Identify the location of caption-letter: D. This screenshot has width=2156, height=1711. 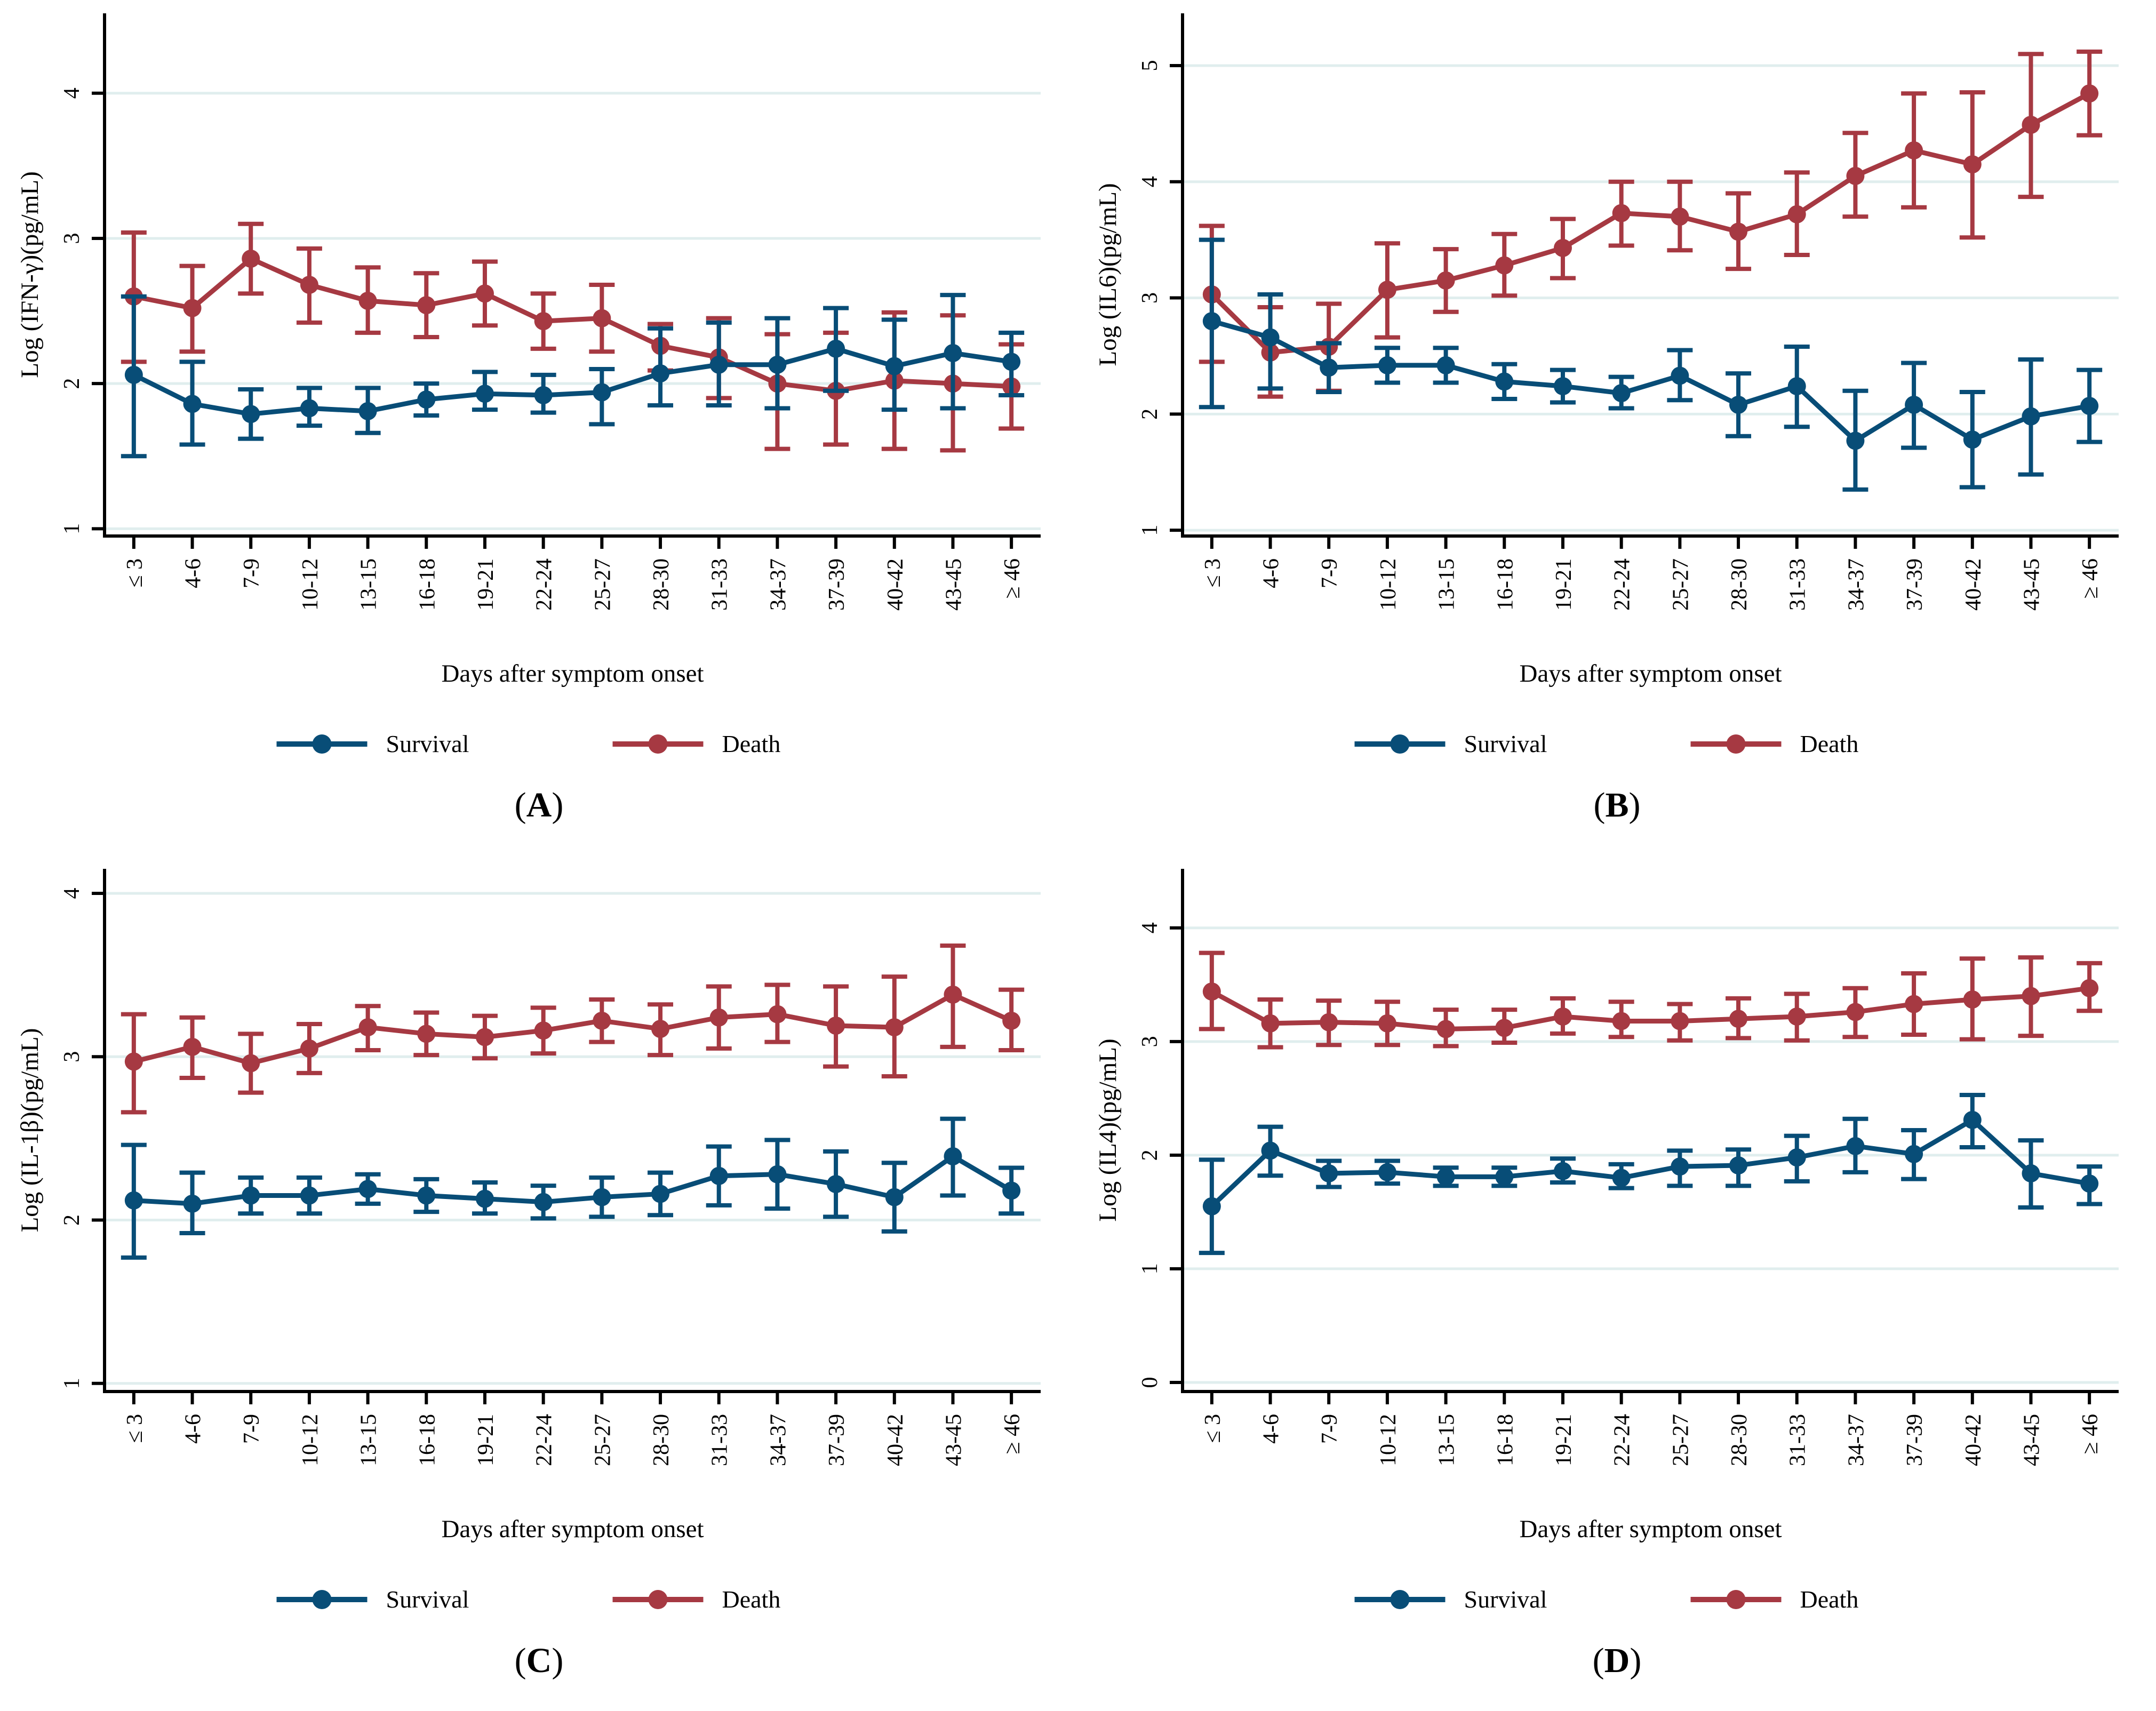
(1617, 1660).